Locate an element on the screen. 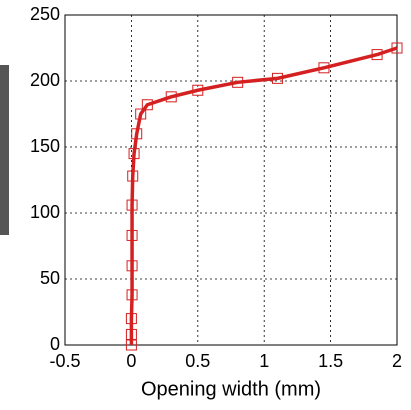 Image resolution: width=411 pixels, height=410 pixels. x-tick-label: 1.5 is located at coordinates (330, 361).